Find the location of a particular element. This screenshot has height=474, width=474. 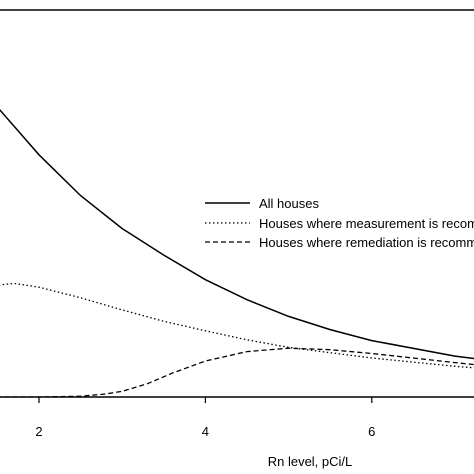

x-tick-label: 2 is located at coordinates (38, 431).